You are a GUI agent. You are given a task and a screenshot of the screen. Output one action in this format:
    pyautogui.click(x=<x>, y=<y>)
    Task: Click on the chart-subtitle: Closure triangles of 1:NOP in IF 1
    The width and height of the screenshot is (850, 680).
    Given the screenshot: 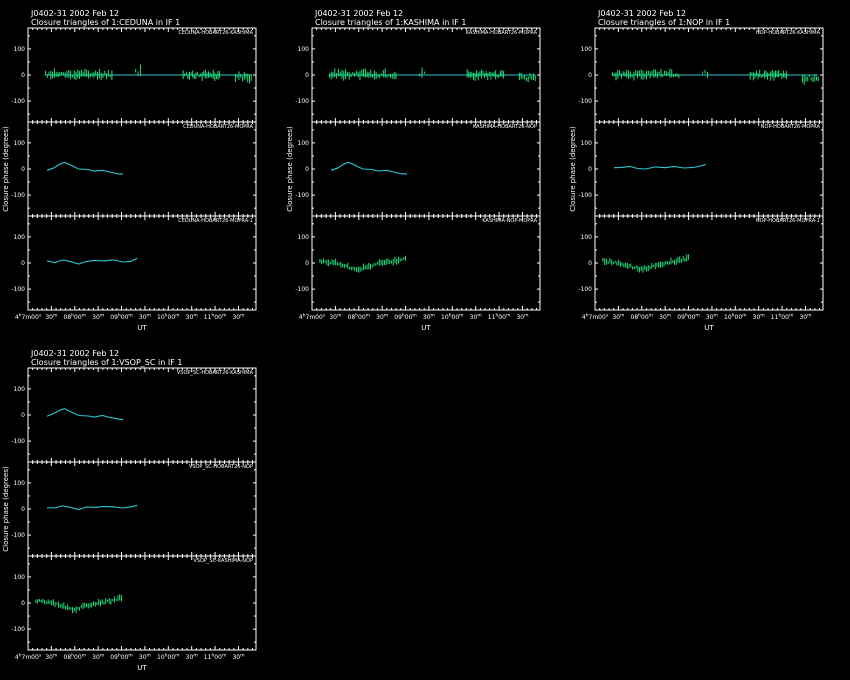 What is the action you would take?
    pyautogui.click(x=664, y=22)
    